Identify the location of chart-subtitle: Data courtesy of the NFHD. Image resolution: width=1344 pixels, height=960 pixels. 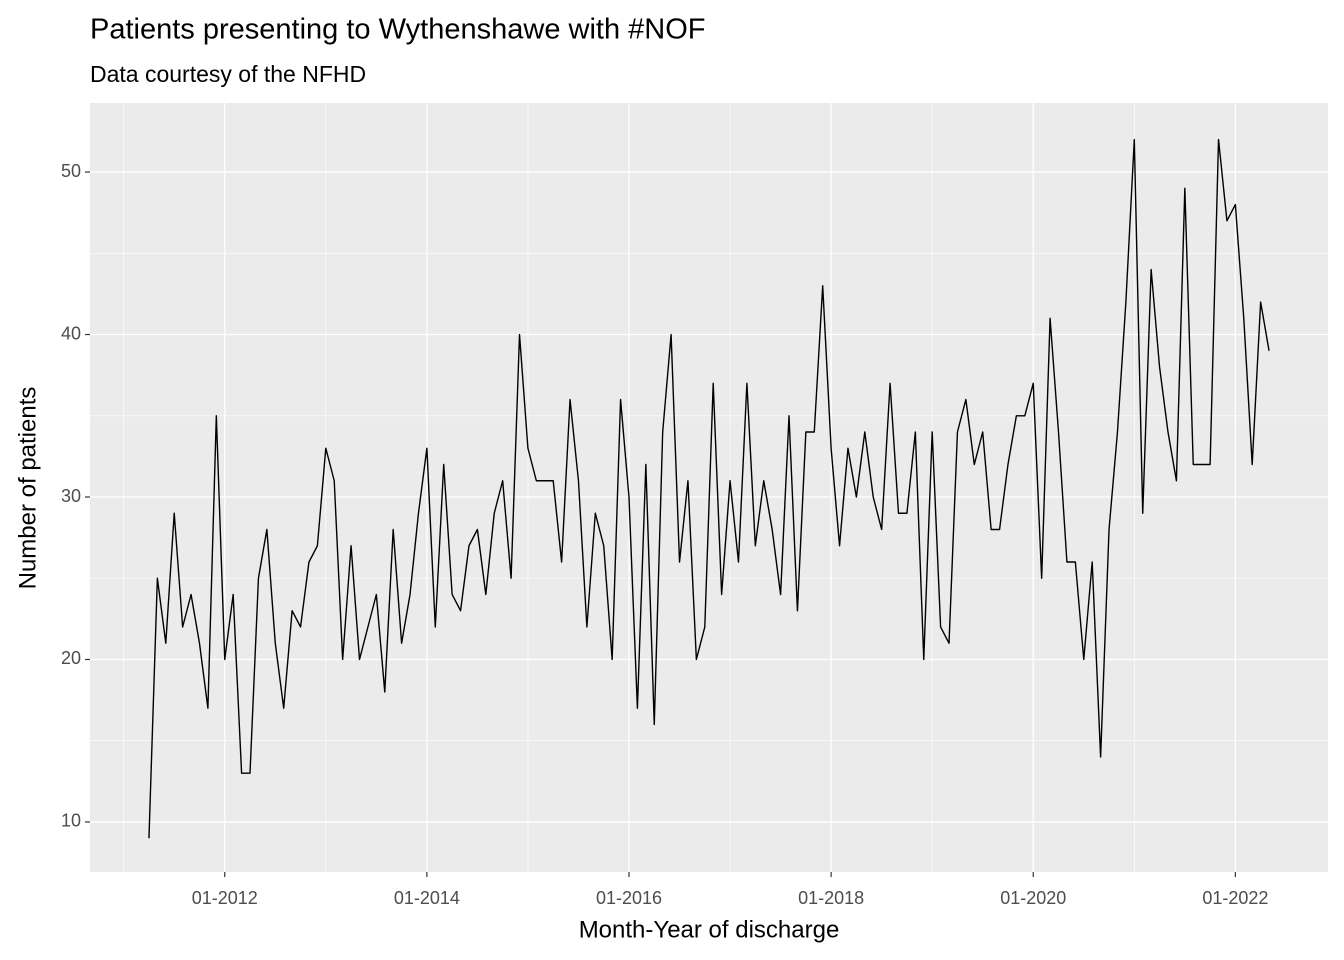
(228, 74).